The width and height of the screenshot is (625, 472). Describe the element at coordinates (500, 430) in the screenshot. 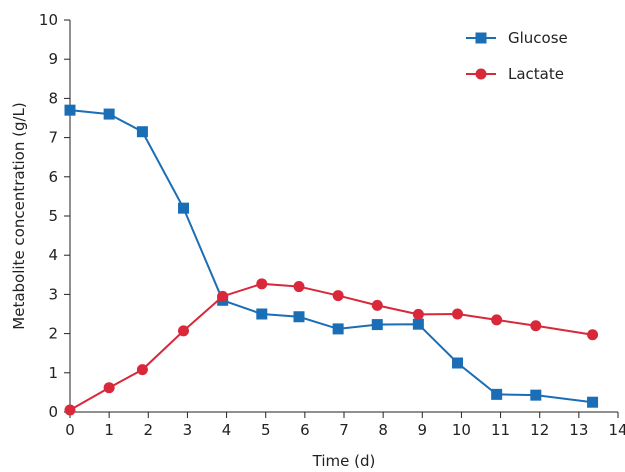

I see `x-tick-label: 11` at that location.